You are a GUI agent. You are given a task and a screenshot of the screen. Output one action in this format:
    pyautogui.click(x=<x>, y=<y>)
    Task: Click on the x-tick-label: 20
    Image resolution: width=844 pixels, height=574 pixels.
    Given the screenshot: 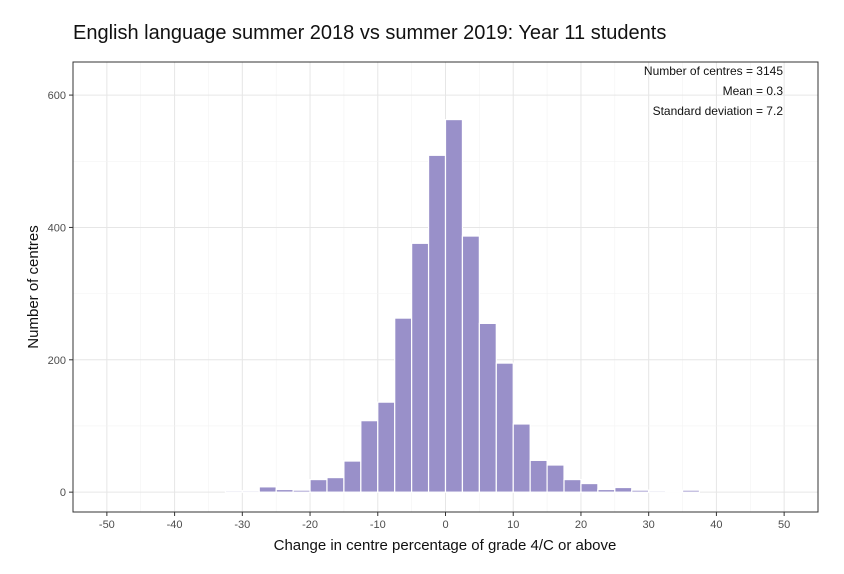 What is the action you would take?
    pyautogui.click(x=581, y=525)
    